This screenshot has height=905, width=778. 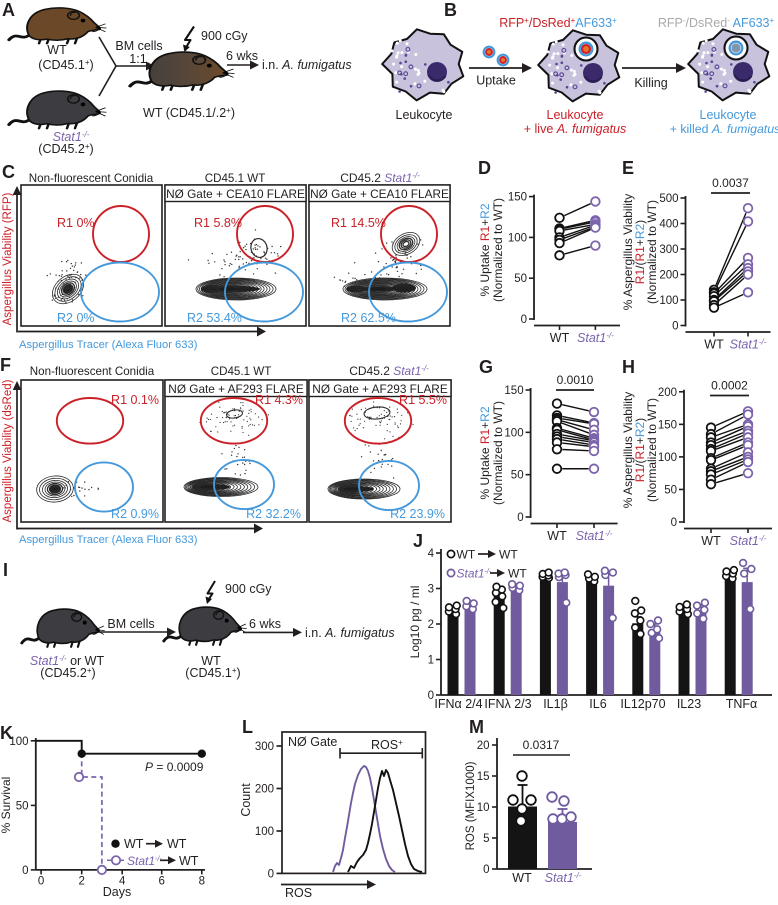 I want to click on svg-text: Aspergillus Viability (RFP), so click(x=8, y=258).